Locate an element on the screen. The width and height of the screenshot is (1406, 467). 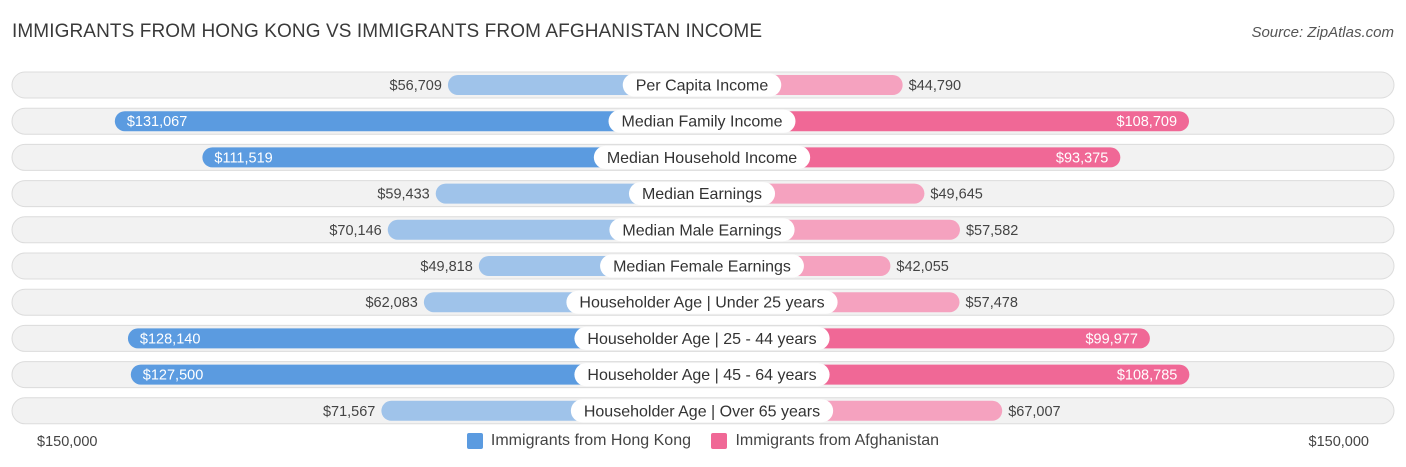
category-label: Median Household Income is located at coordinates (702, 158).